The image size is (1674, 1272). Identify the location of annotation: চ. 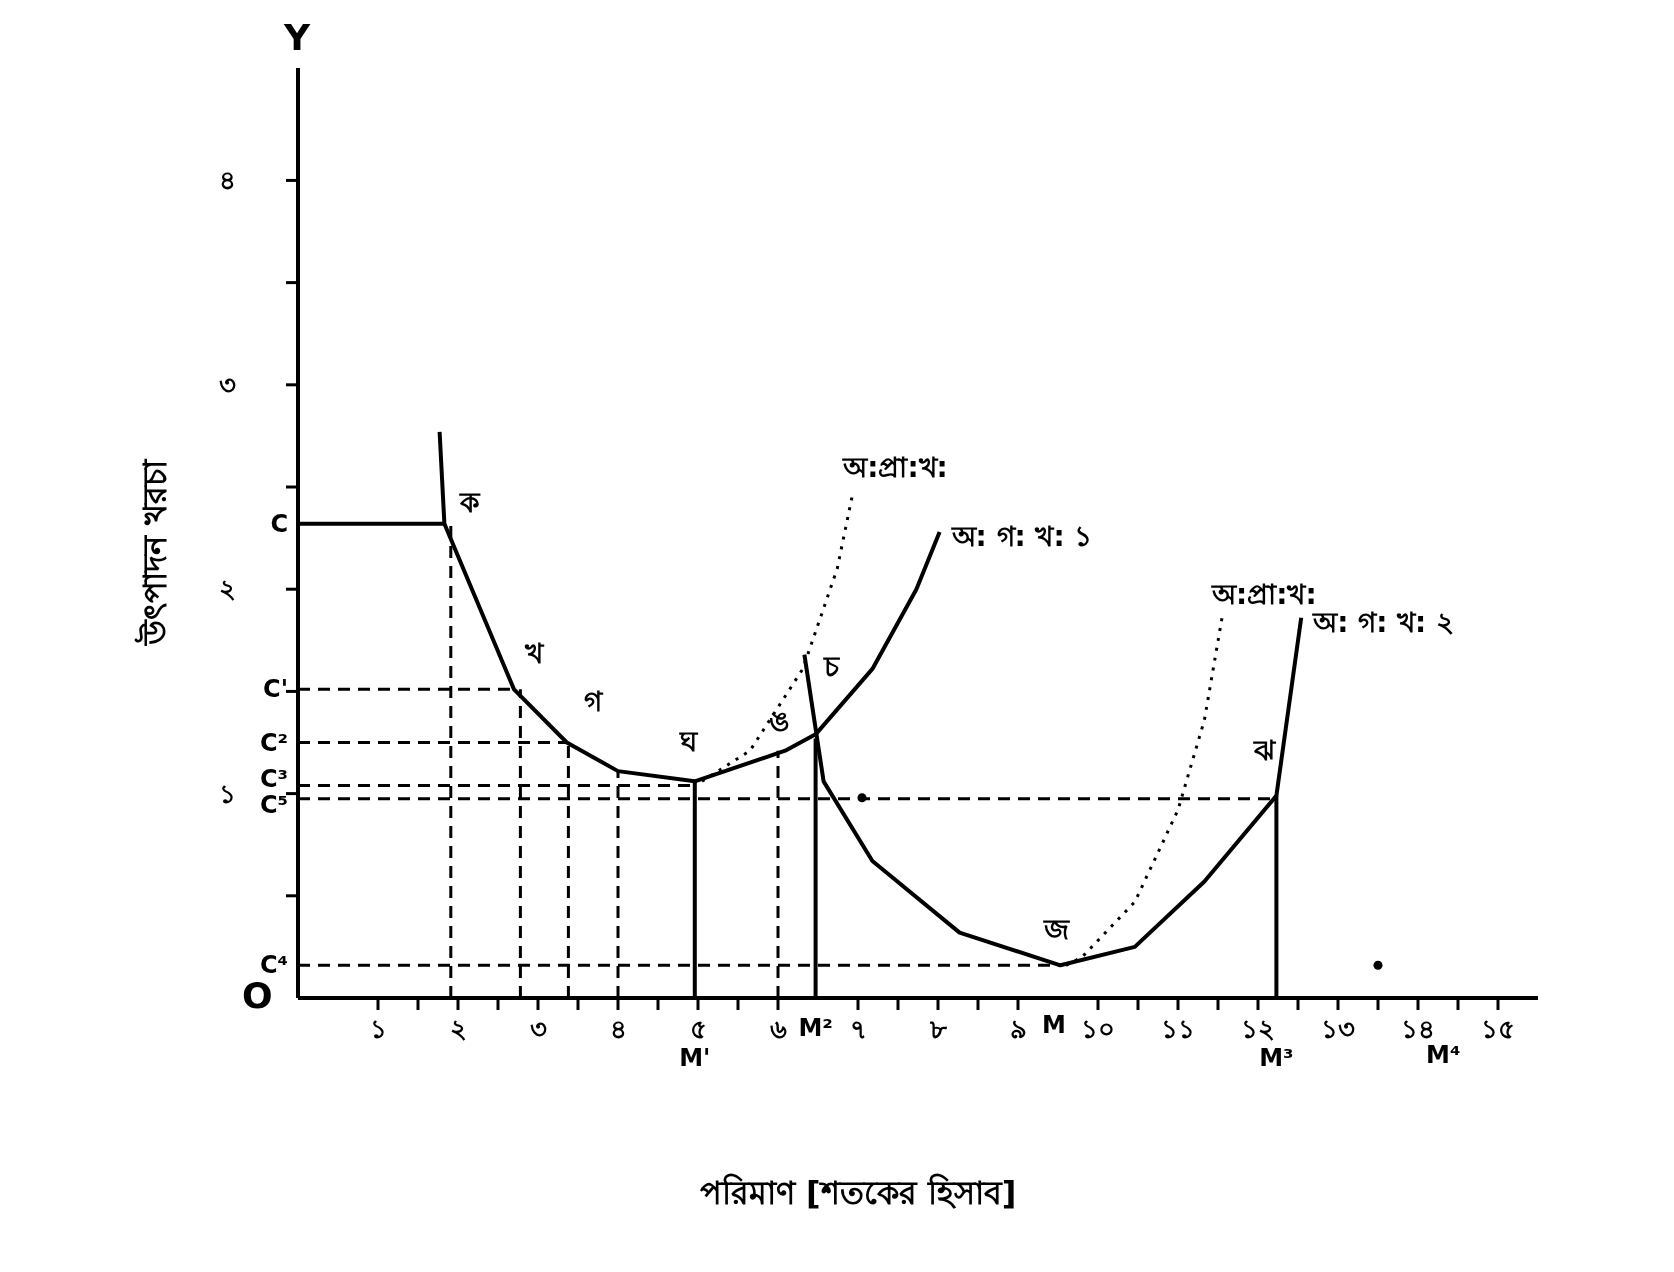
(832, 667).